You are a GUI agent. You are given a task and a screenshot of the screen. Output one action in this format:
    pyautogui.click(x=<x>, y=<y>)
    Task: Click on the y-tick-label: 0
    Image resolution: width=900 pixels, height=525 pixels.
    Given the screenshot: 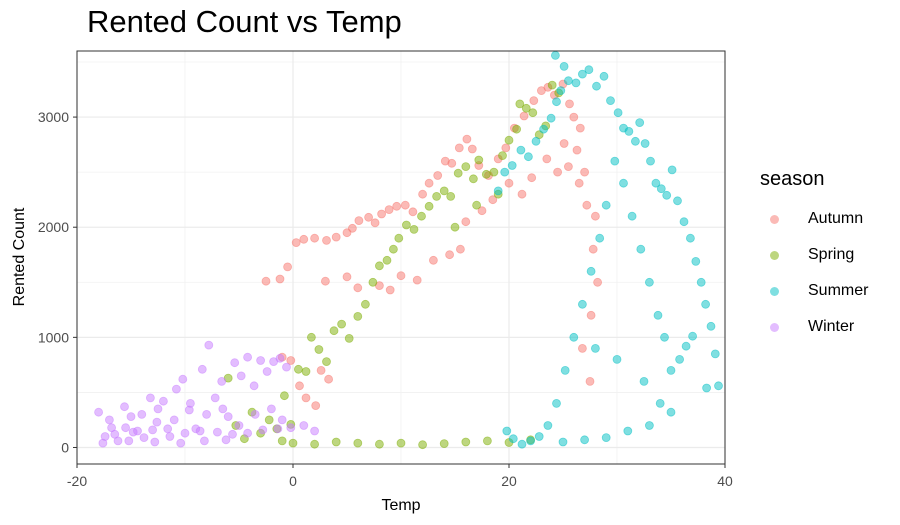 What is the action you would take?
    pyautogui.click(x=65, y=447)
    